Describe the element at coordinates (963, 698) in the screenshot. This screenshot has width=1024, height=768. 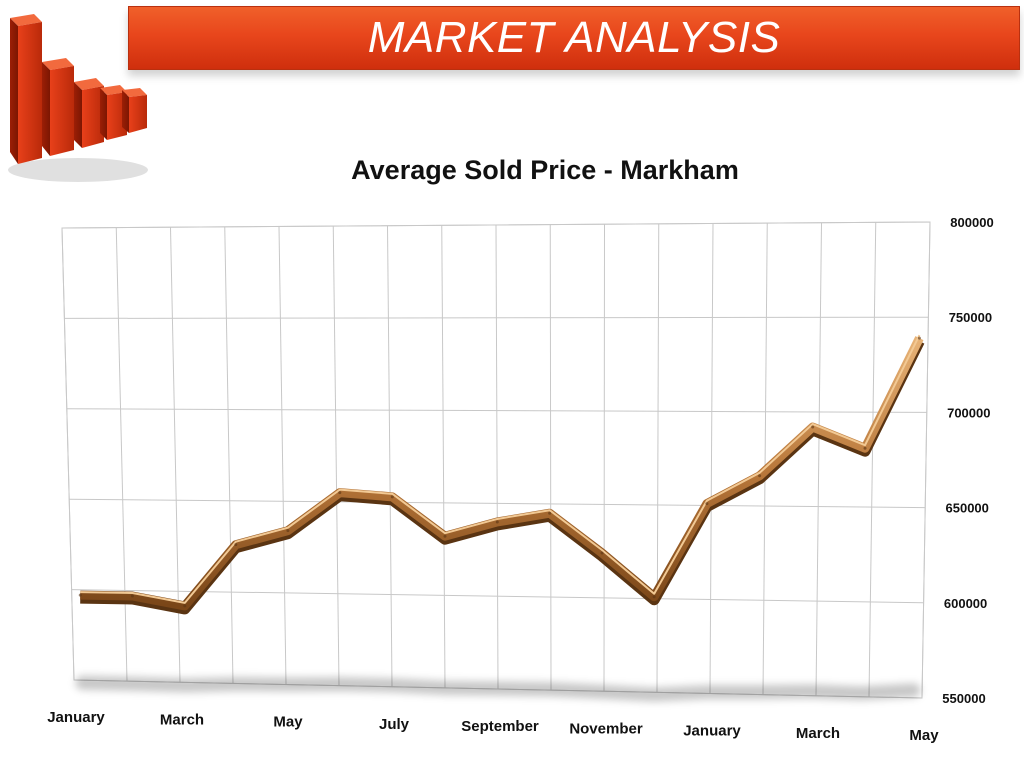
I see `y-tick-label: 550000` at that location.